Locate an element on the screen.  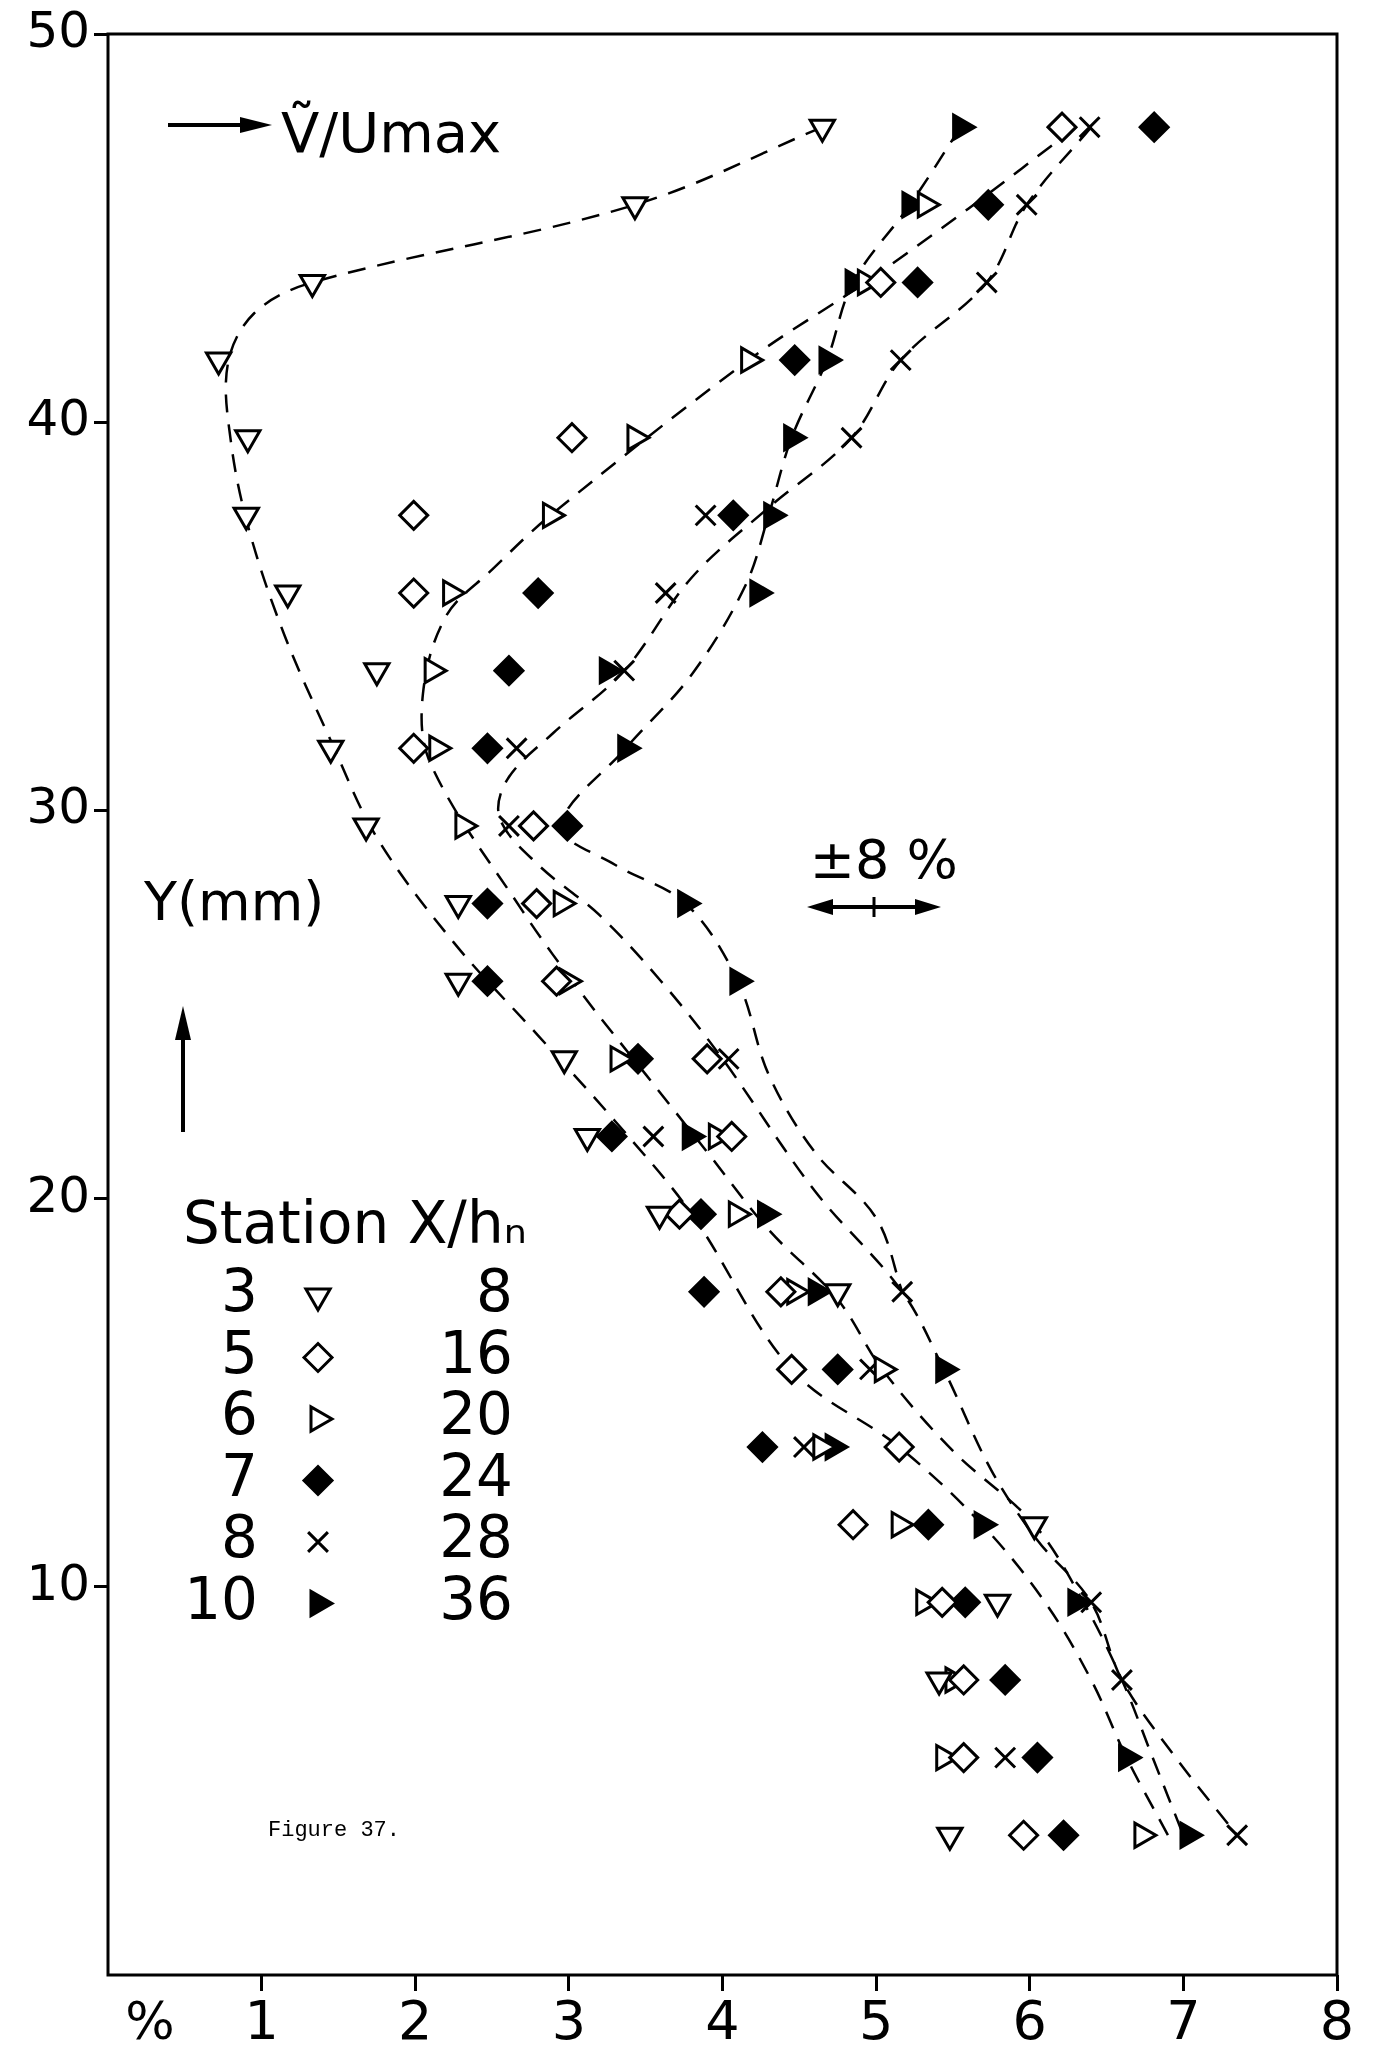
x-axis-title: Ṽ/Umax is located at coordinates (391, 132).